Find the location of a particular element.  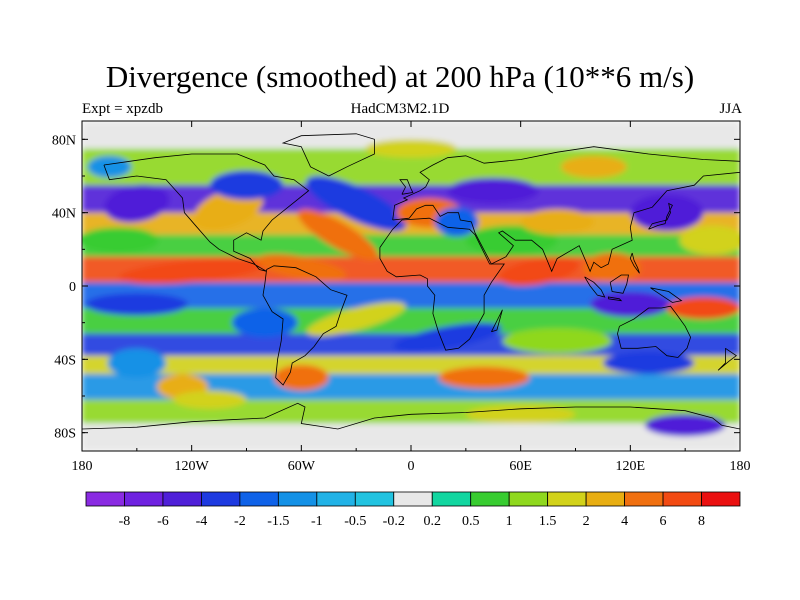

colorbar-level-label: -4 is located at coordinates (202, 521).